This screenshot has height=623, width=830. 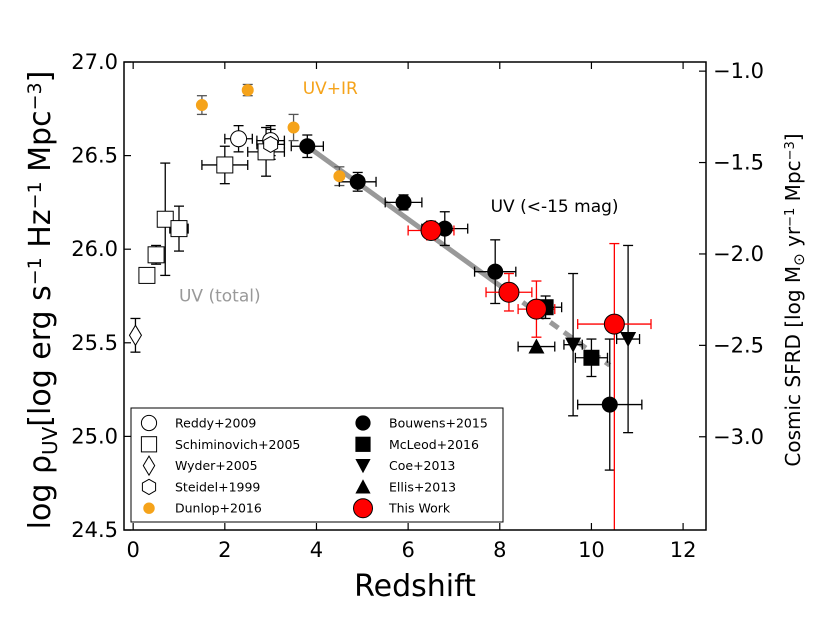 What do you see at coordinates (237, 444) in the screenshot?
I see `legend-label: Schiminovich+2005` at bounding box center [237, 444].